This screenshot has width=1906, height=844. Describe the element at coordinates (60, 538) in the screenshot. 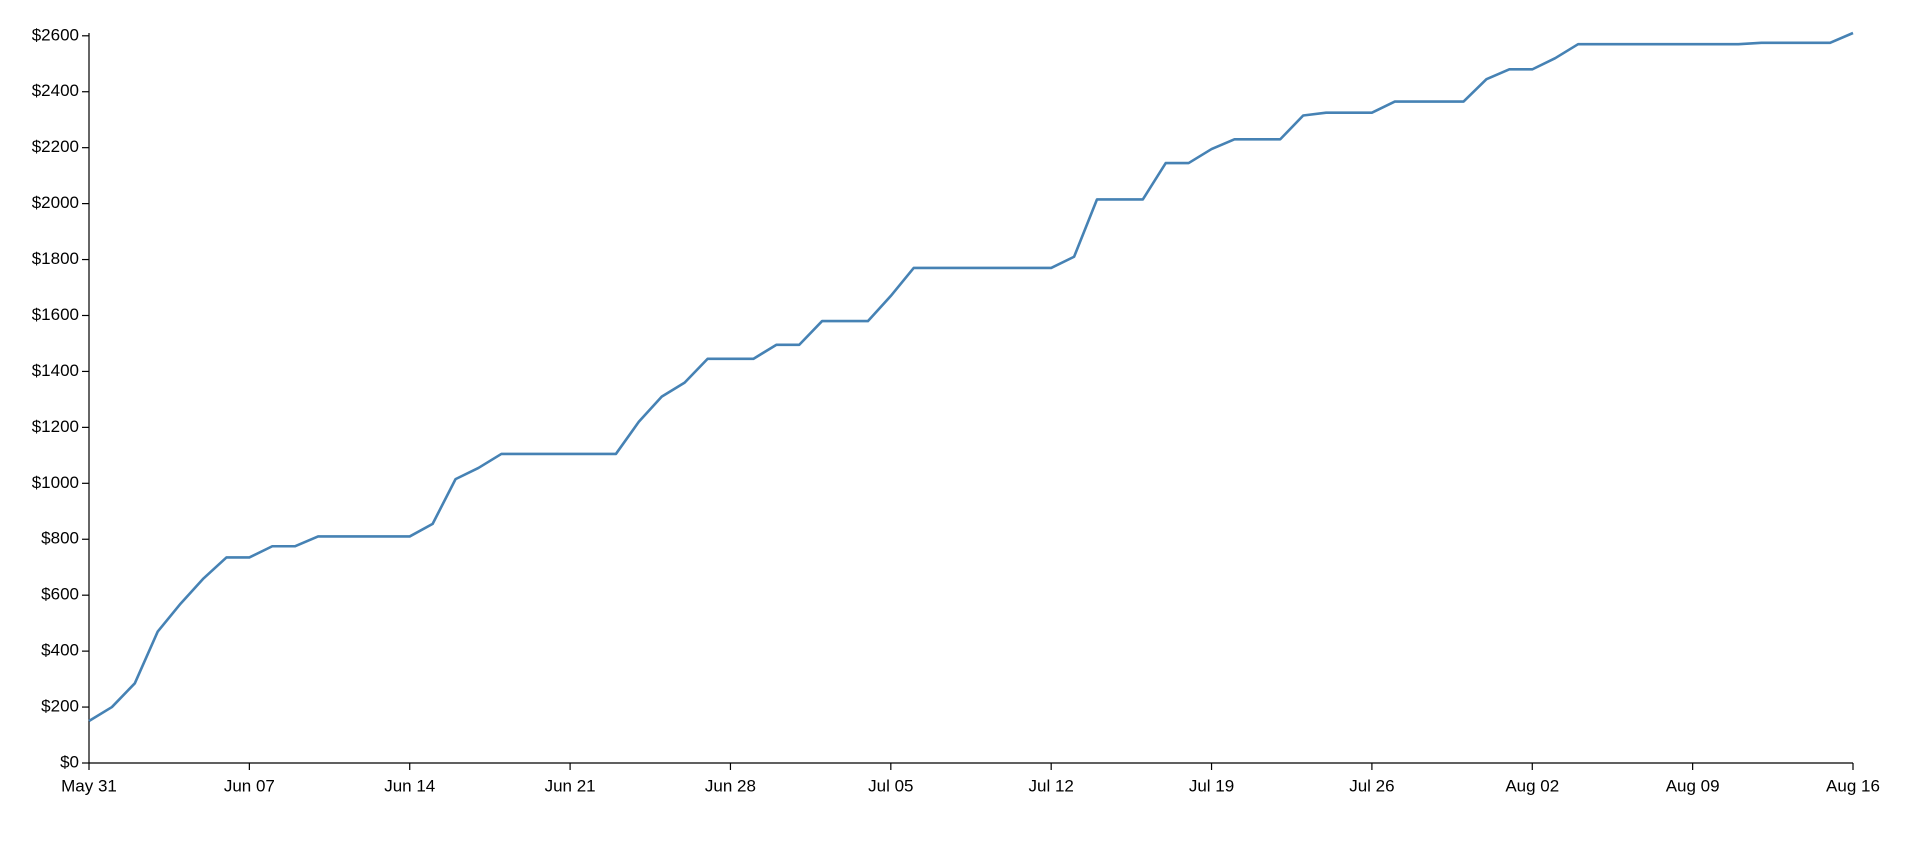

I see `y-tick-label: $800` at that location.